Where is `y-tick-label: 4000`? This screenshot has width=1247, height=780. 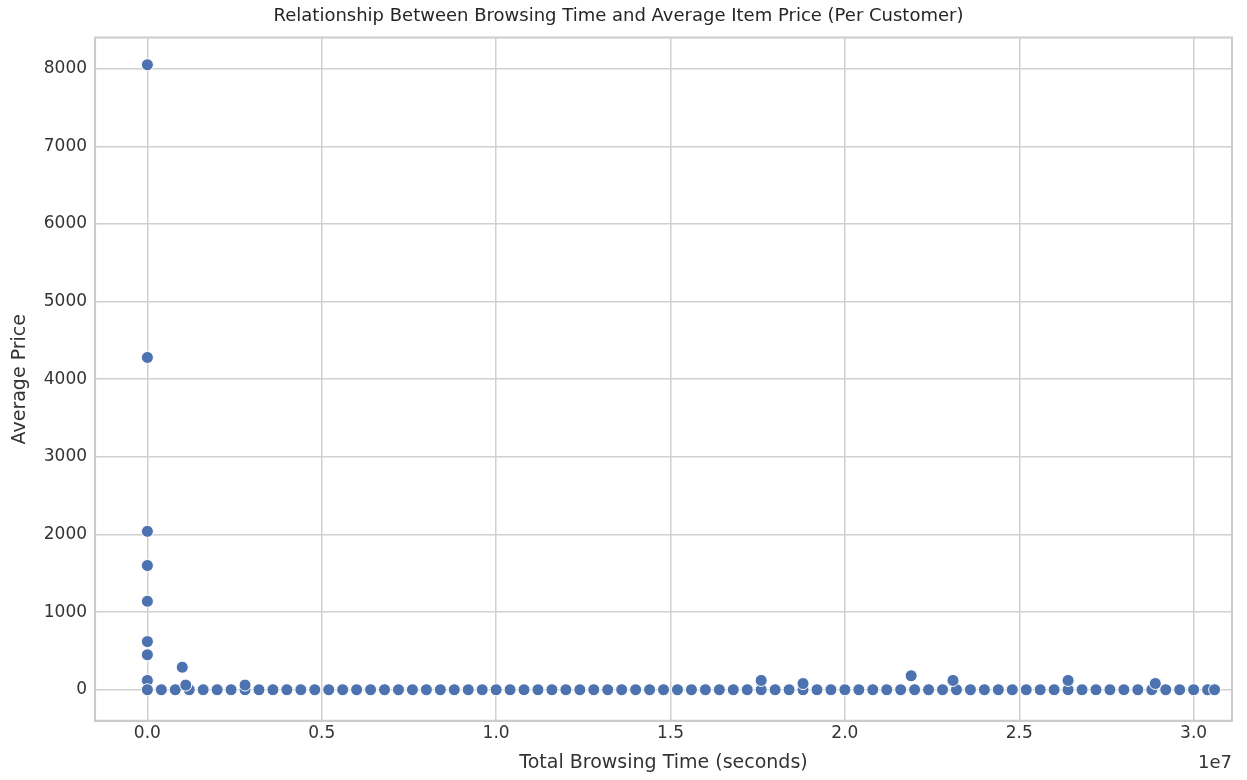
y-tick-label: 4000 is located at coordinates (65, 377).